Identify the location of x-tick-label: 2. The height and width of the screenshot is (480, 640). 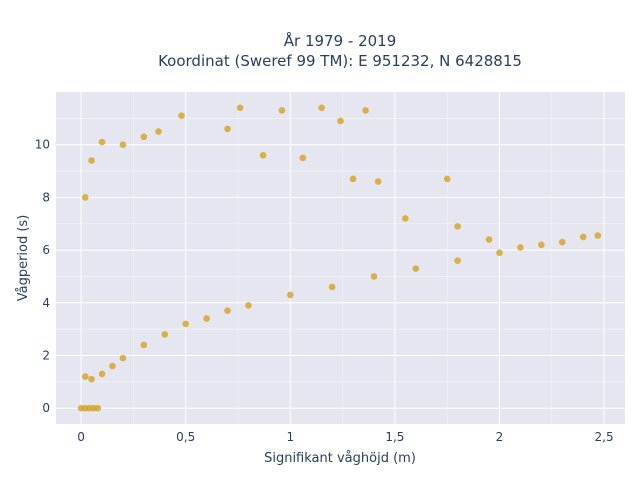
(500, 437).